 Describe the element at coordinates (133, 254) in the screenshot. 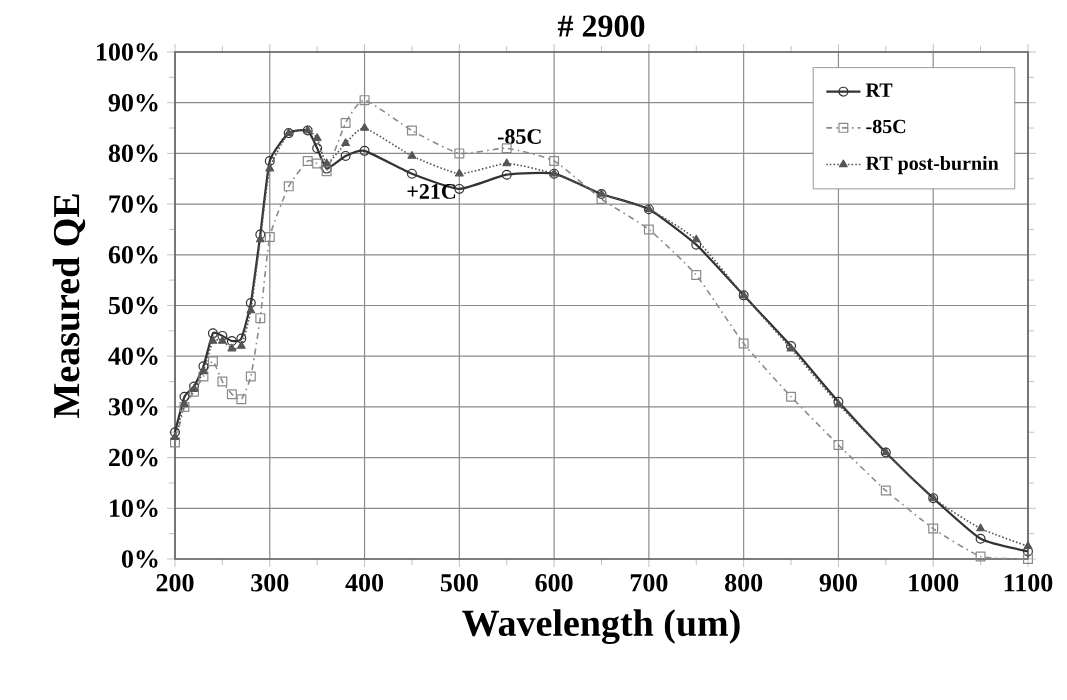

I see `y-tick-label: 60%` at that location.